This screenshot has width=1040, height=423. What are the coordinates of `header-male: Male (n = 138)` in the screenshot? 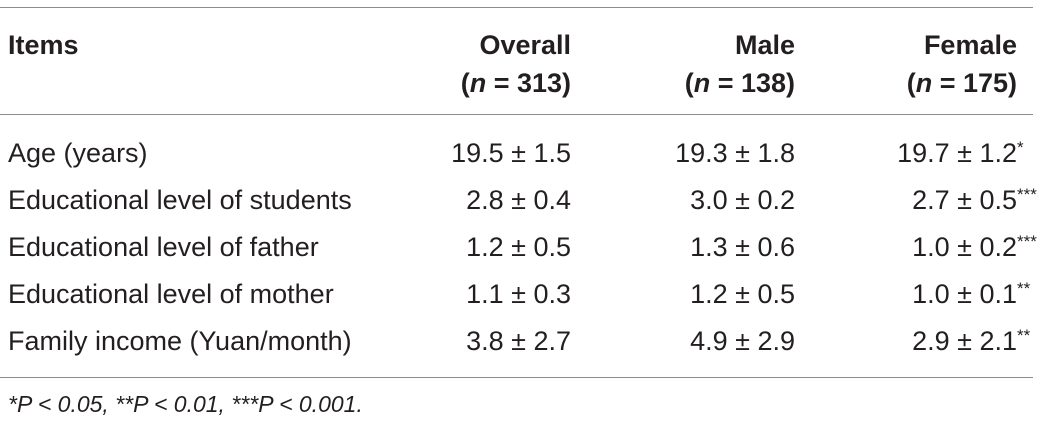 It's located at (740, 64).